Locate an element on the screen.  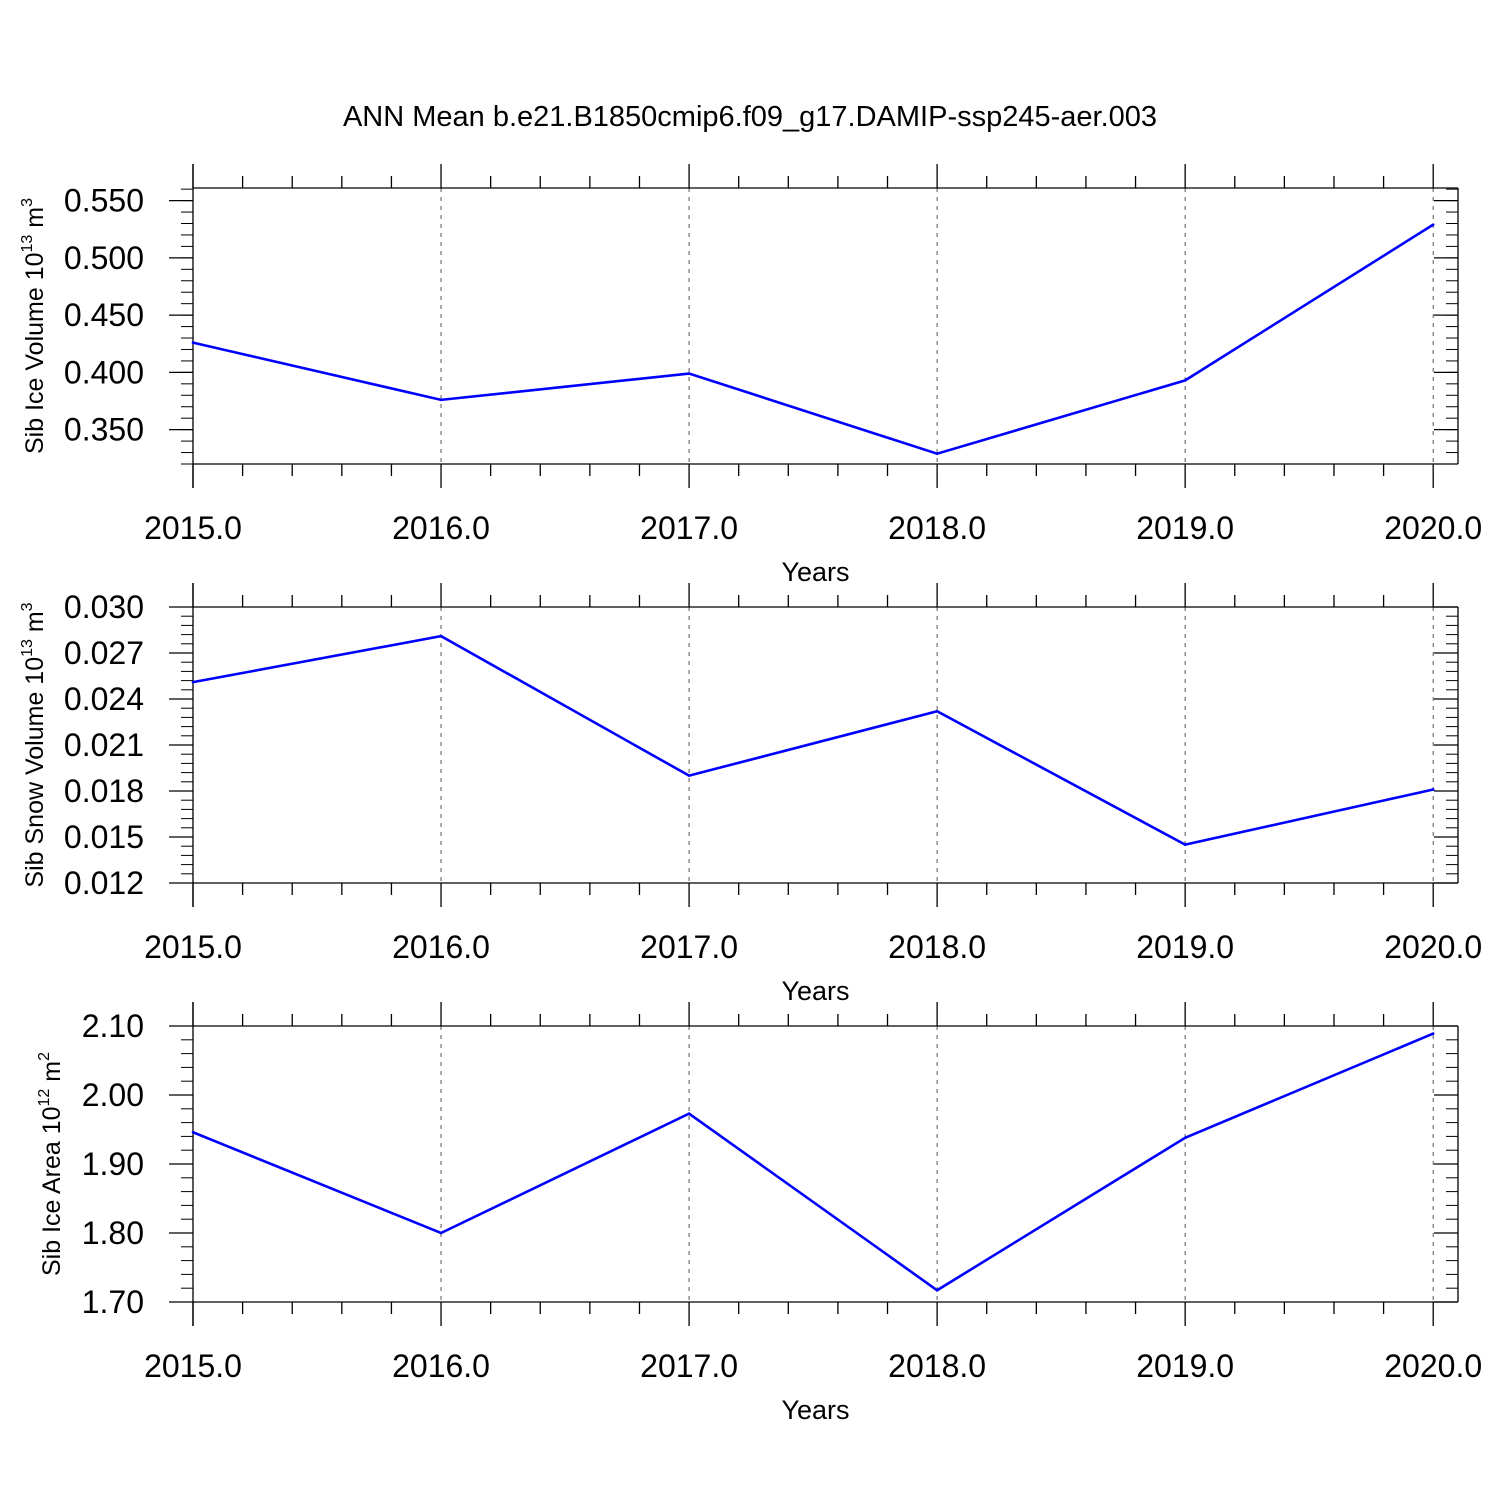
y-tick-label: 0.550 is located at coordinates (104, 201).